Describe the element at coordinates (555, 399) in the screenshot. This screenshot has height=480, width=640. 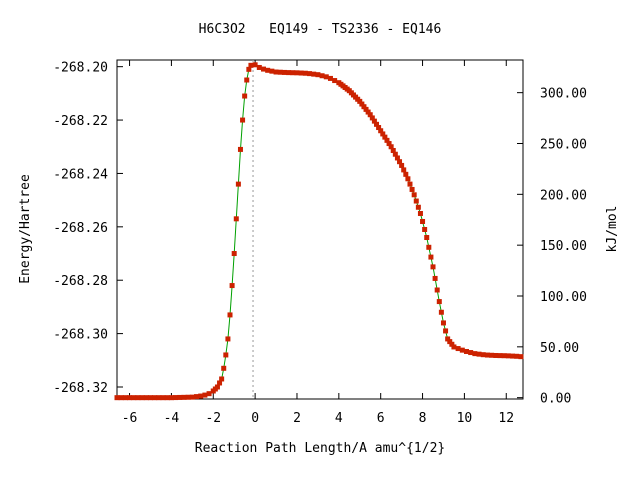
I see `y2-tick-label: 0.00` at that location.